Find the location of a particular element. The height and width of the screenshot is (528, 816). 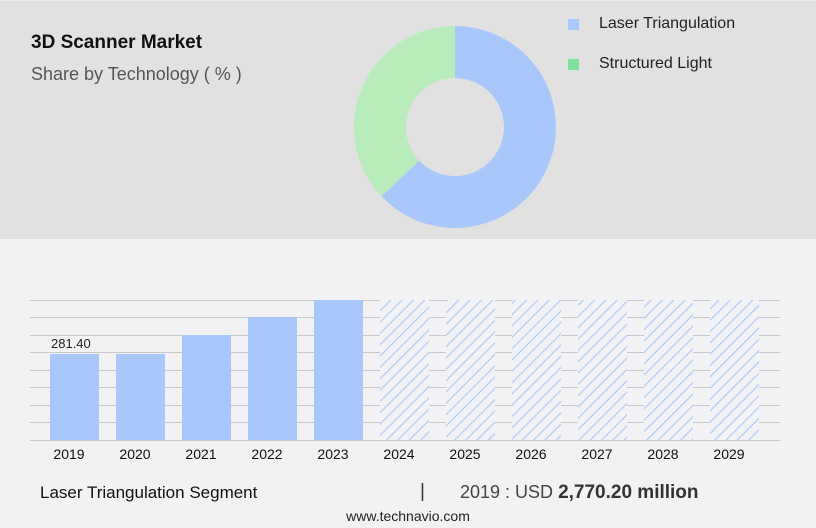

bar-2024 is located at coordinates (404, 370).